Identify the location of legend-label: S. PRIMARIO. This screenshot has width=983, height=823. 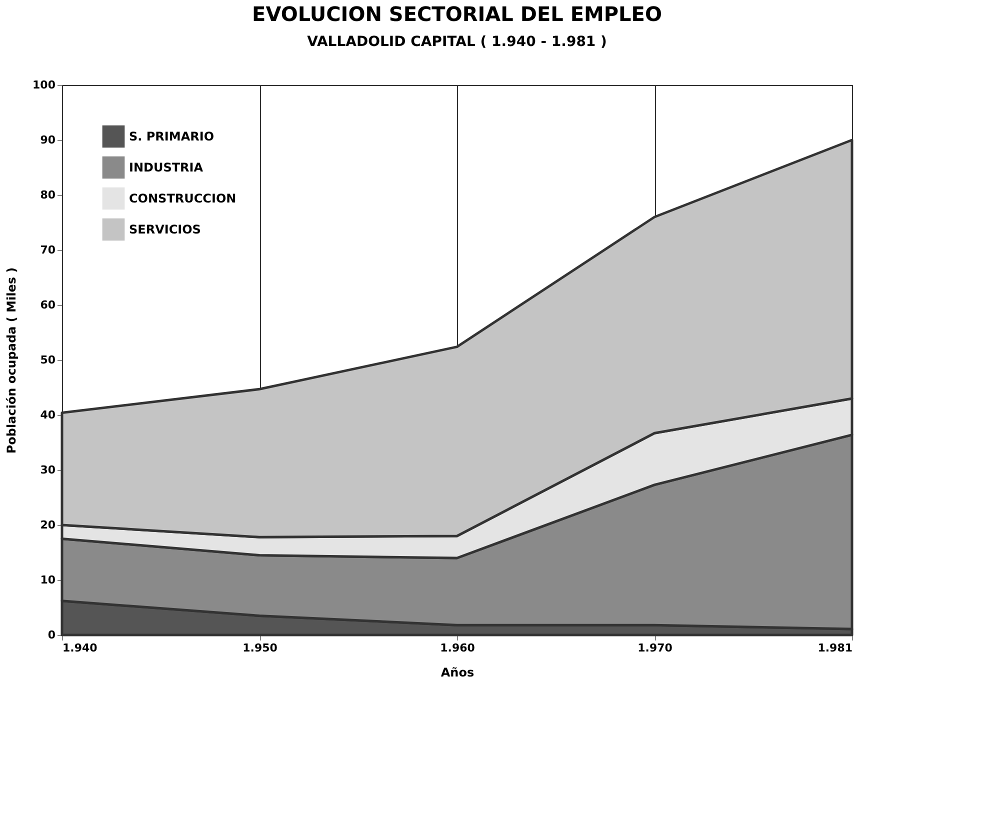
(171, 137).